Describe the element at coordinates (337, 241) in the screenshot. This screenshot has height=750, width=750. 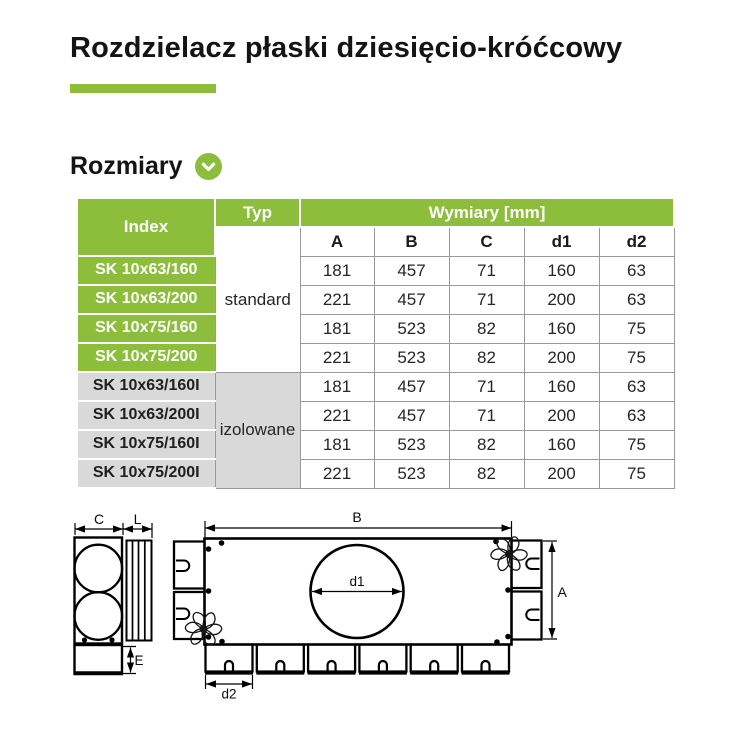
I see `dim-header-a: A` at that location.